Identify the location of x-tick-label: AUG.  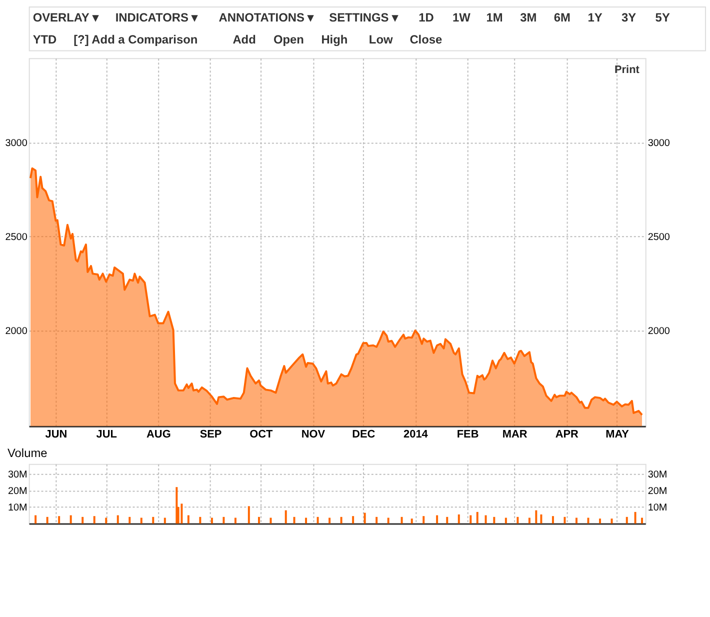
(158, 434).